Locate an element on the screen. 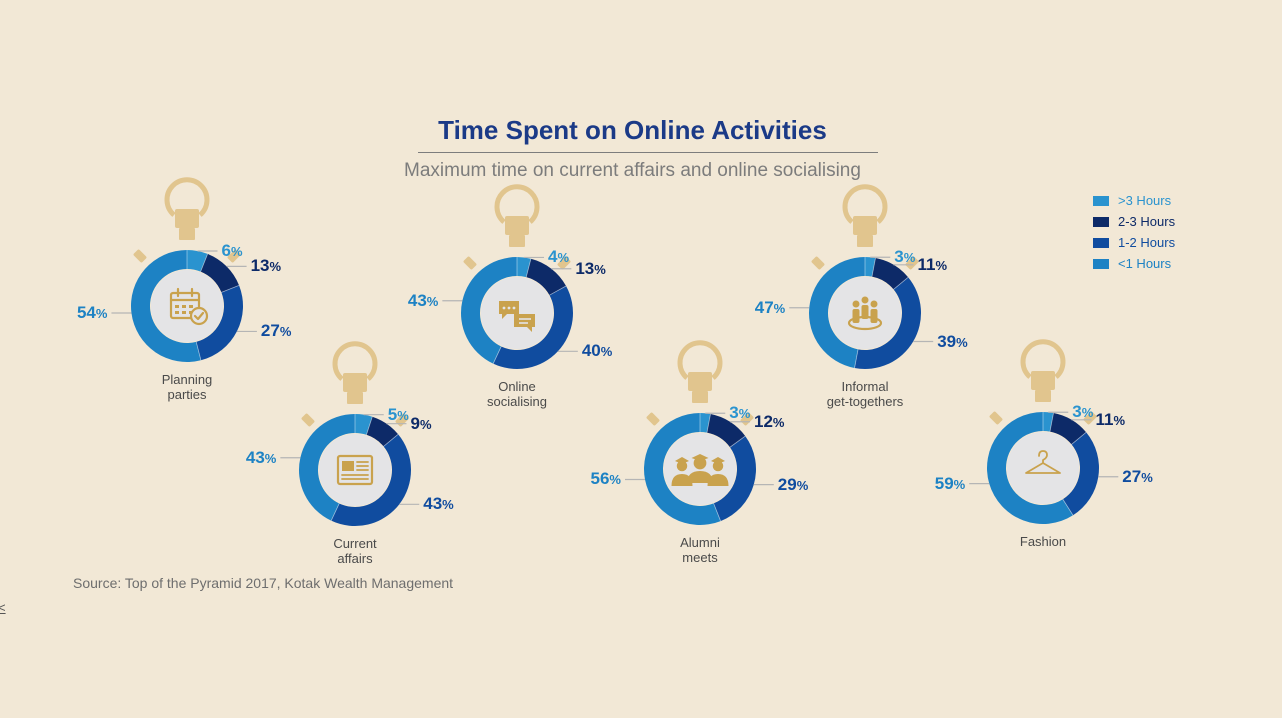 This screenshot has height=718, width=1282. value-label: 6% is located at coordinates (232, 250).